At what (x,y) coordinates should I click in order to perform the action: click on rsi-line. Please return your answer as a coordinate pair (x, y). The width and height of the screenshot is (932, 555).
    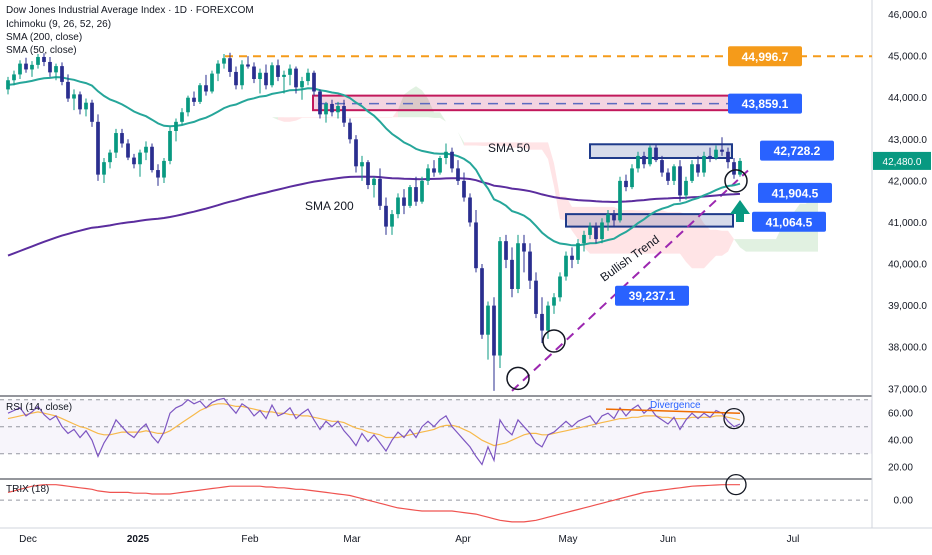
    Looking at the image, I should click on (374, 431).